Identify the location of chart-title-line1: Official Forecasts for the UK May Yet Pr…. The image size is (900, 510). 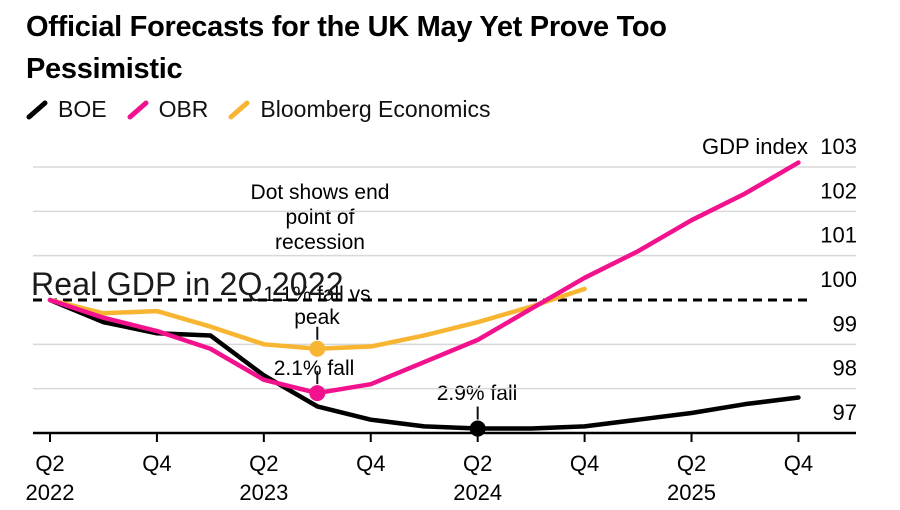
(346, 27).